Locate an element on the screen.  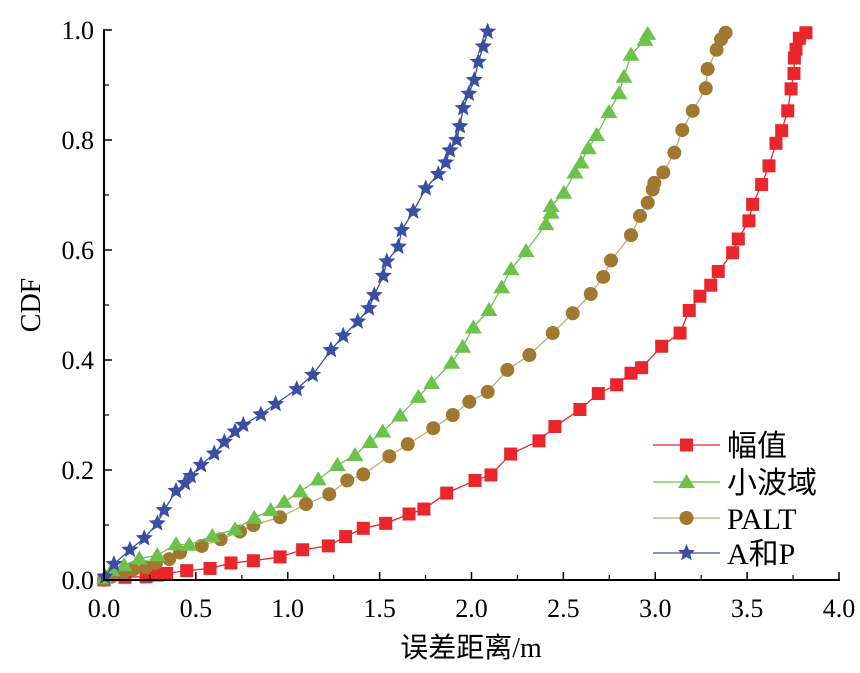
legend-marker-square-icon is located at coordinates (686, 445).